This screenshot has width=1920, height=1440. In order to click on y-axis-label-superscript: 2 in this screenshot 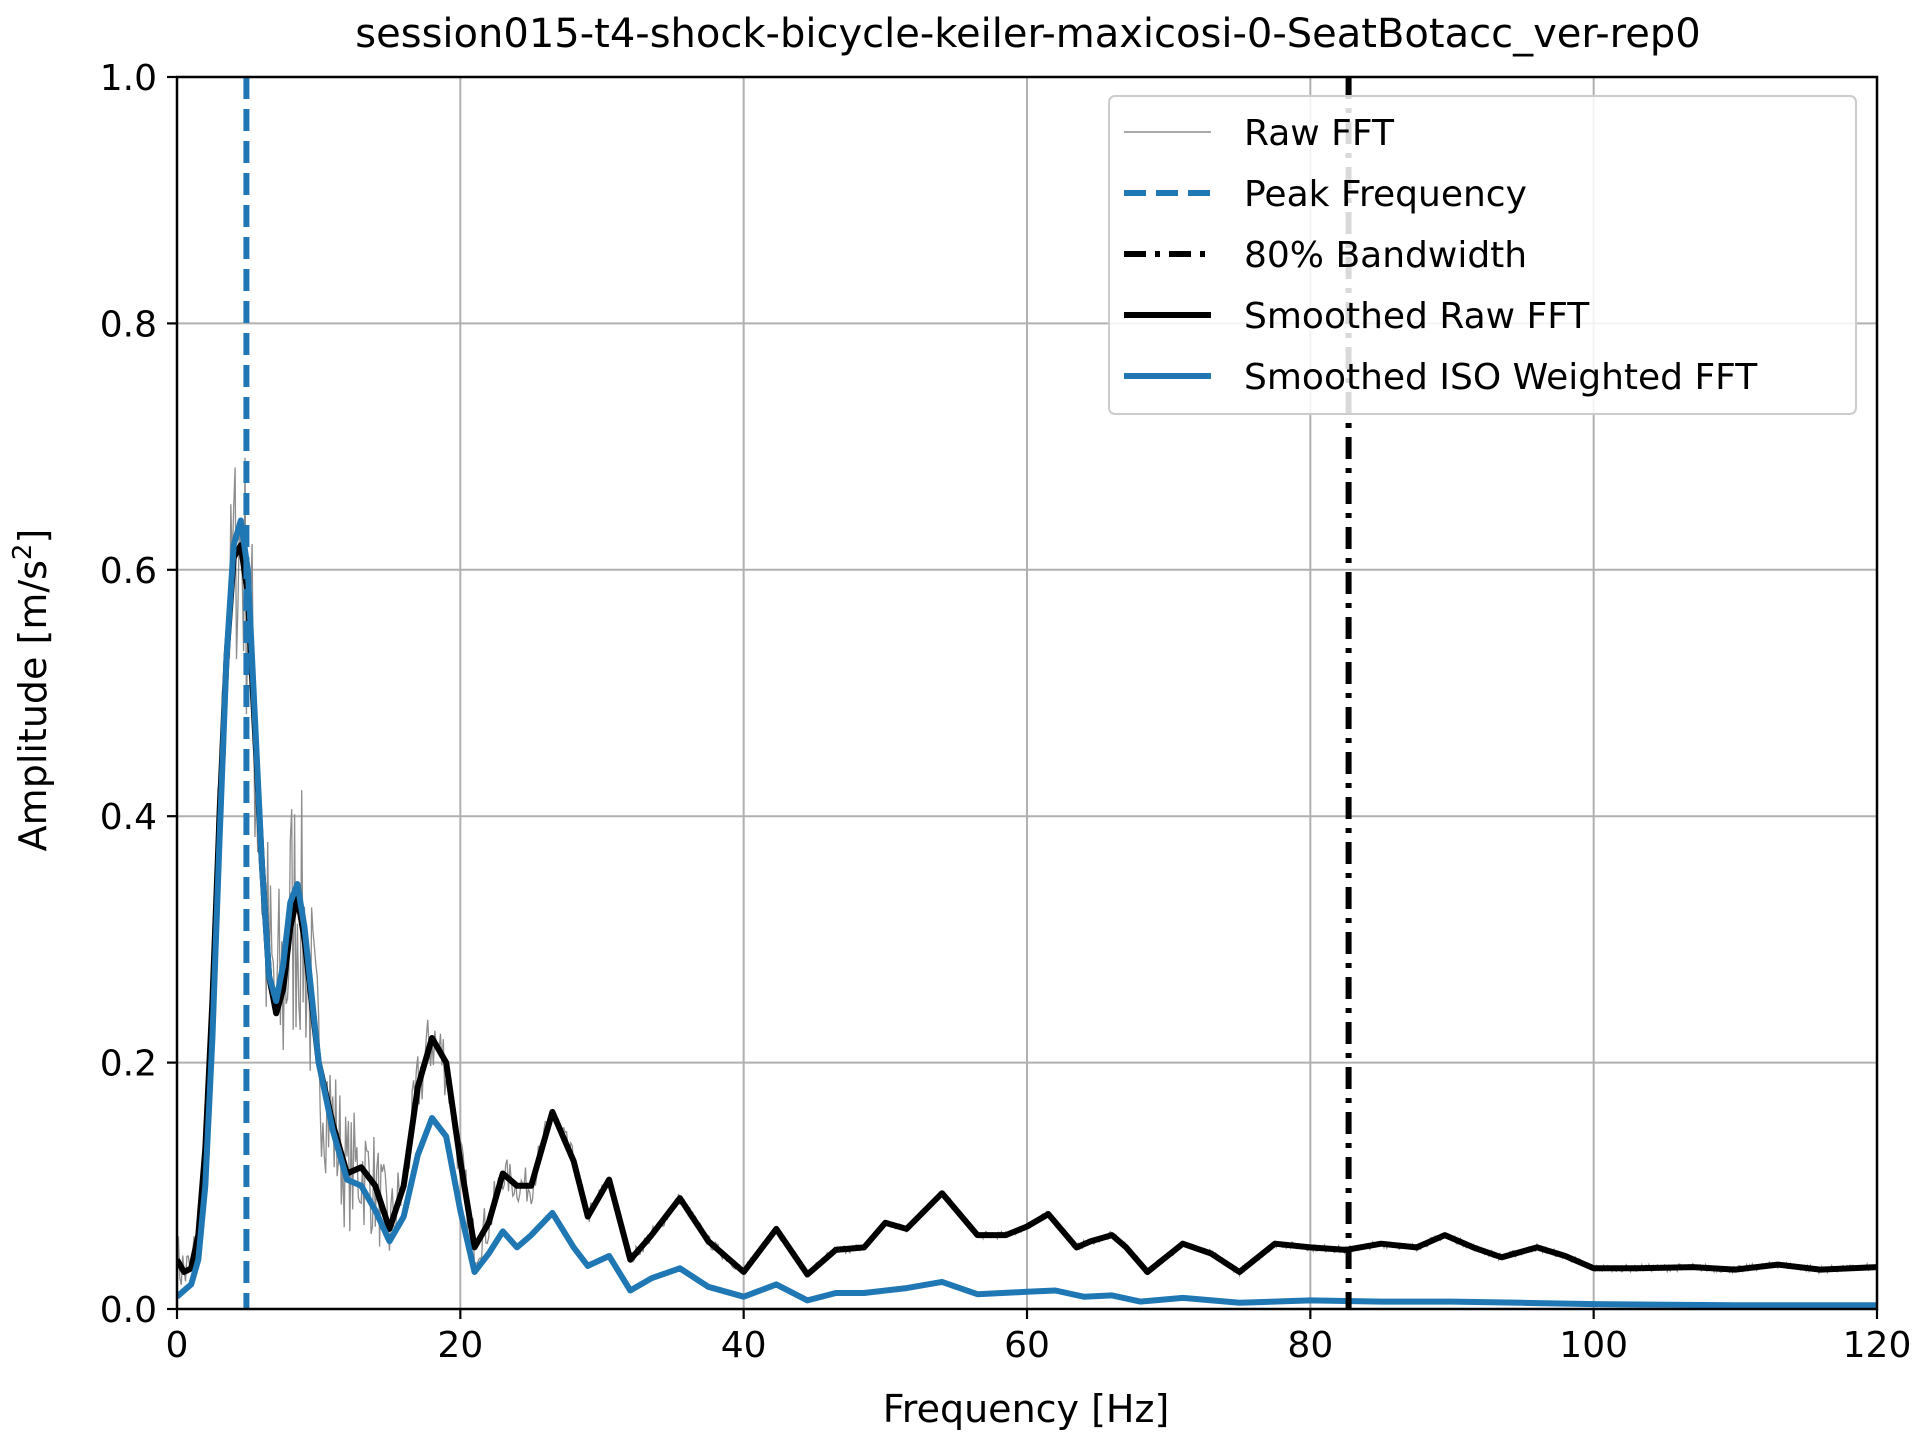, I will do `click(23, 552)`.